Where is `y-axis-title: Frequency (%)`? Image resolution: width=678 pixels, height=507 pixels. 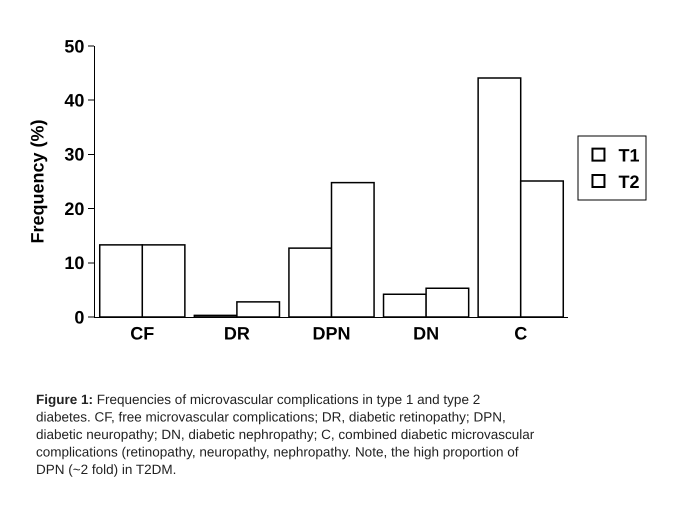
y-axis-title: Frequency (%) is located at coordinates (38, 181).